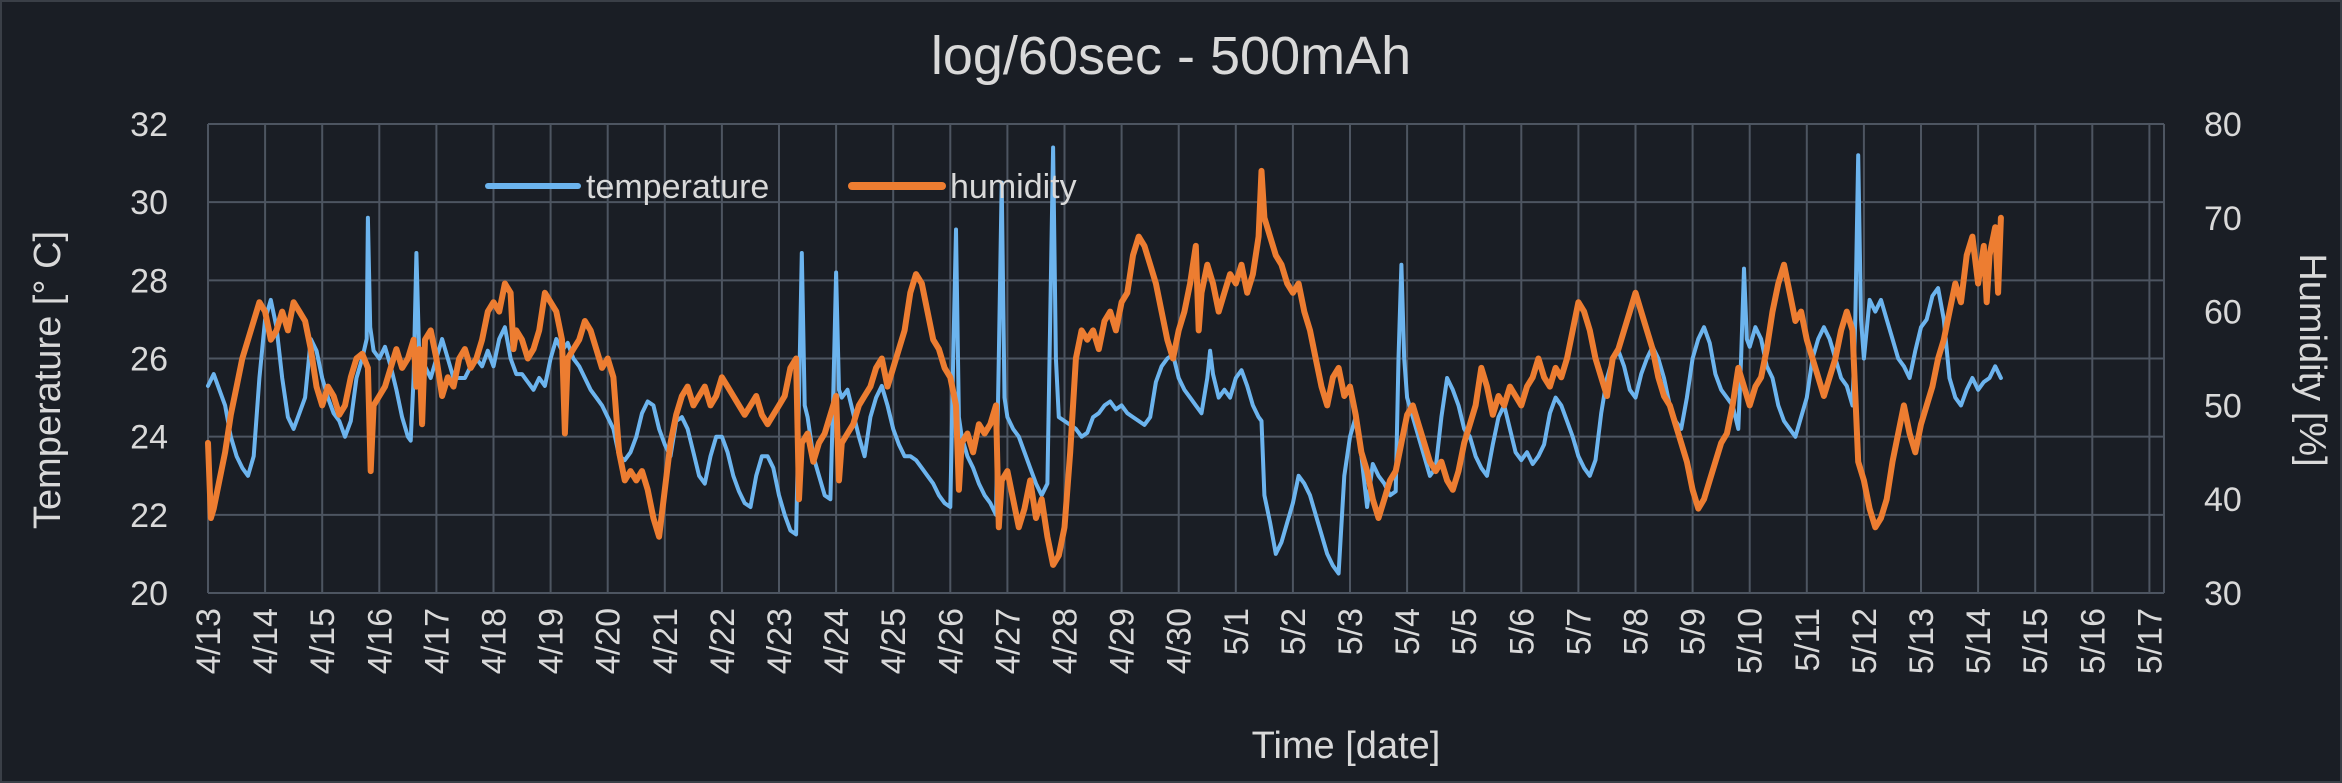 The width and height of the screenshot is (2342, 783). Describe the element at coordinates (894, 641) in the screenshot. I see `x-tick-label: 4/25` at that location.